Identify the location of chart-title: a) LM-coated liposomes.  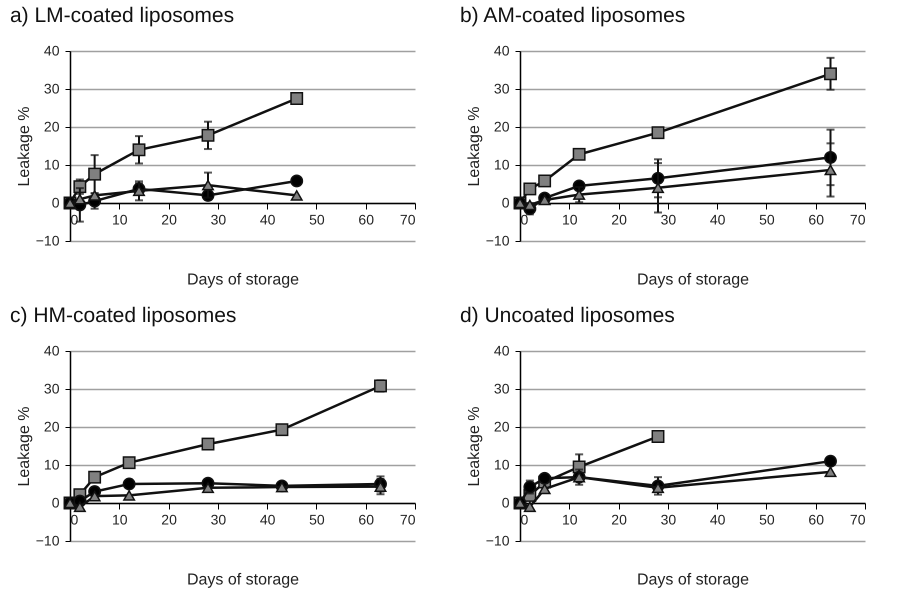
(122, 15).